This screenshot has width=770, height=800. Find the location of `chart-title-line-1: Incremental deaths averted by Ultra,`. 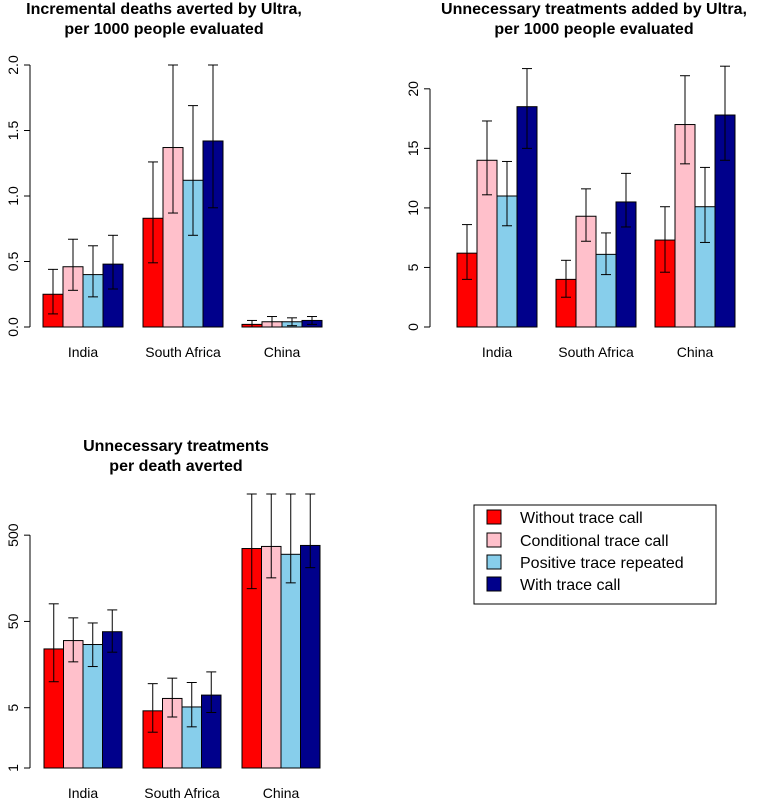

chart-title-line-1: Incremental deaths averted by Ultra, is located at coordinates (164, 9).